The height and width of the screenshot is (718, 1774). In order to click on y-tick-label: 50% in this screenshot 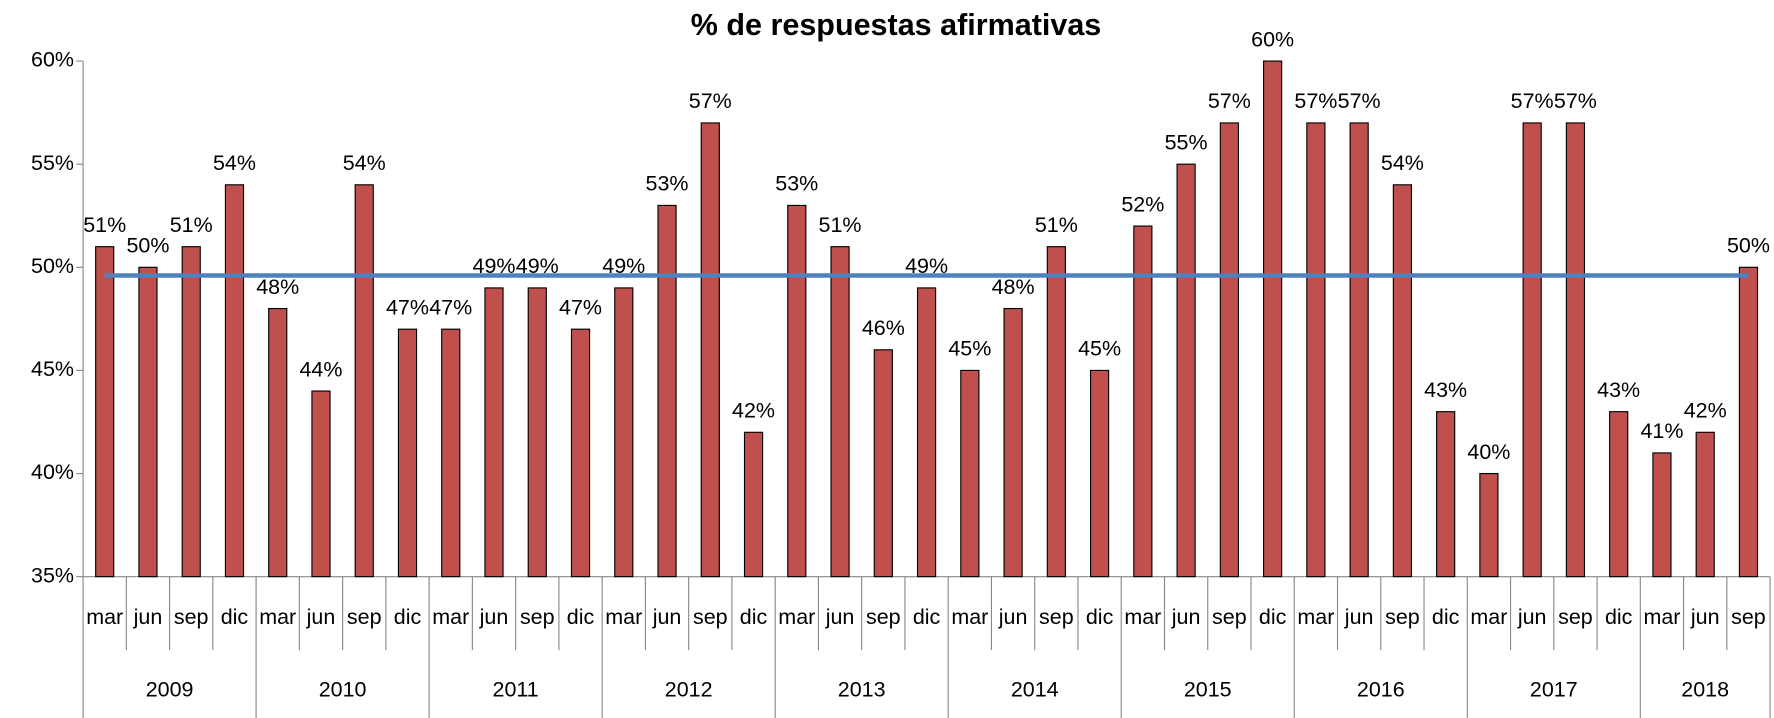, I will do `click(52, 266)`.